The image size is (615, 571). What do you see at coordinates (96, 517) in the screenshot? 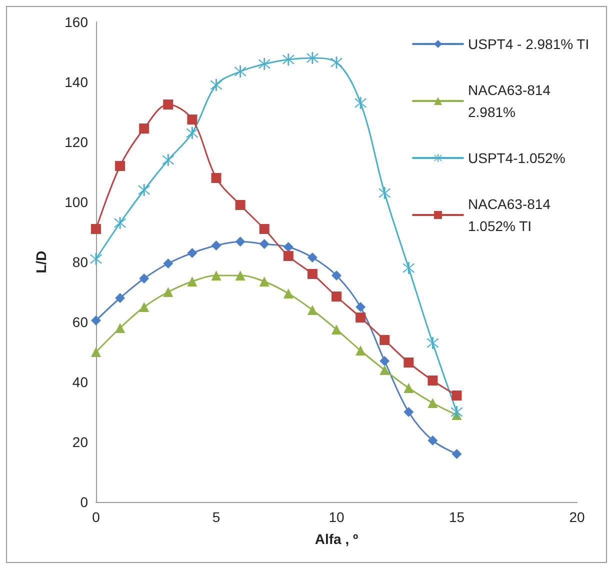
I see `x-tick-label: 0` at bounding box center [96, 517].